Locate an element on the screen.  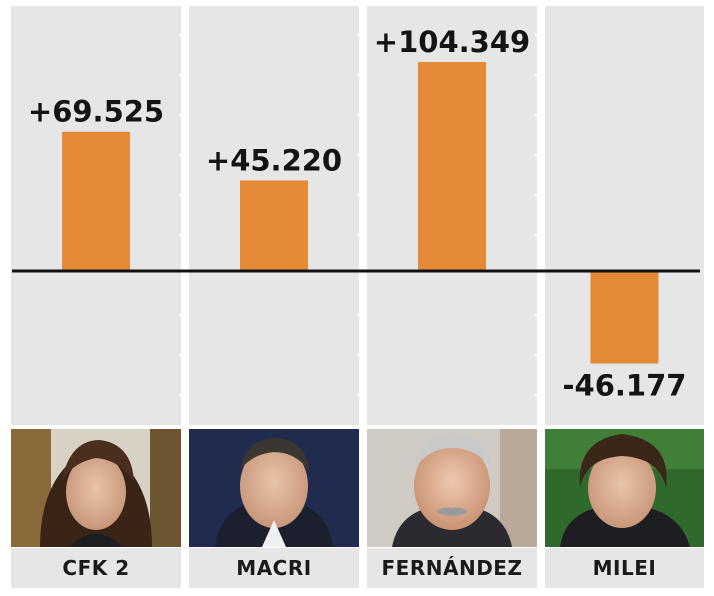
value-label: +69.525 is located at coordinates (96, 112).